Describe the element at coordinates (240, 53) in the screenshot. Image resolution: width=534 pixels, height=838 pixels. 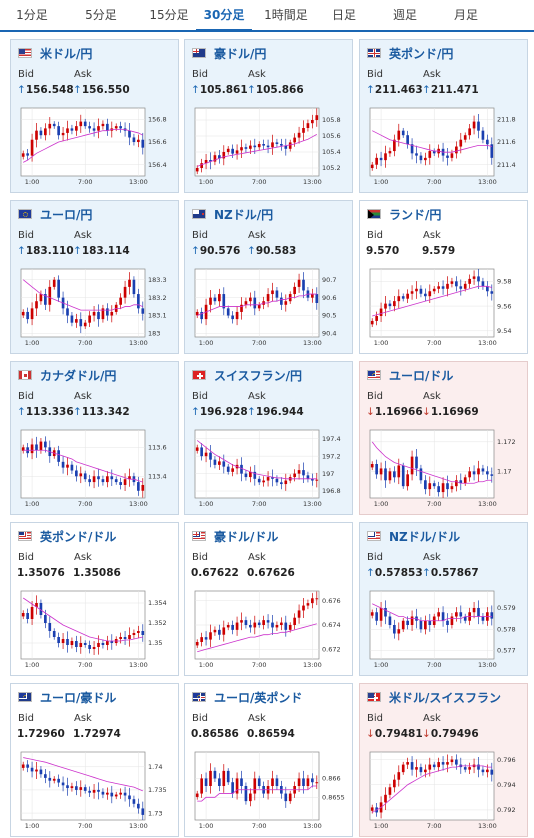
I see `pair-name-link: 豪ドル/円` at that location.